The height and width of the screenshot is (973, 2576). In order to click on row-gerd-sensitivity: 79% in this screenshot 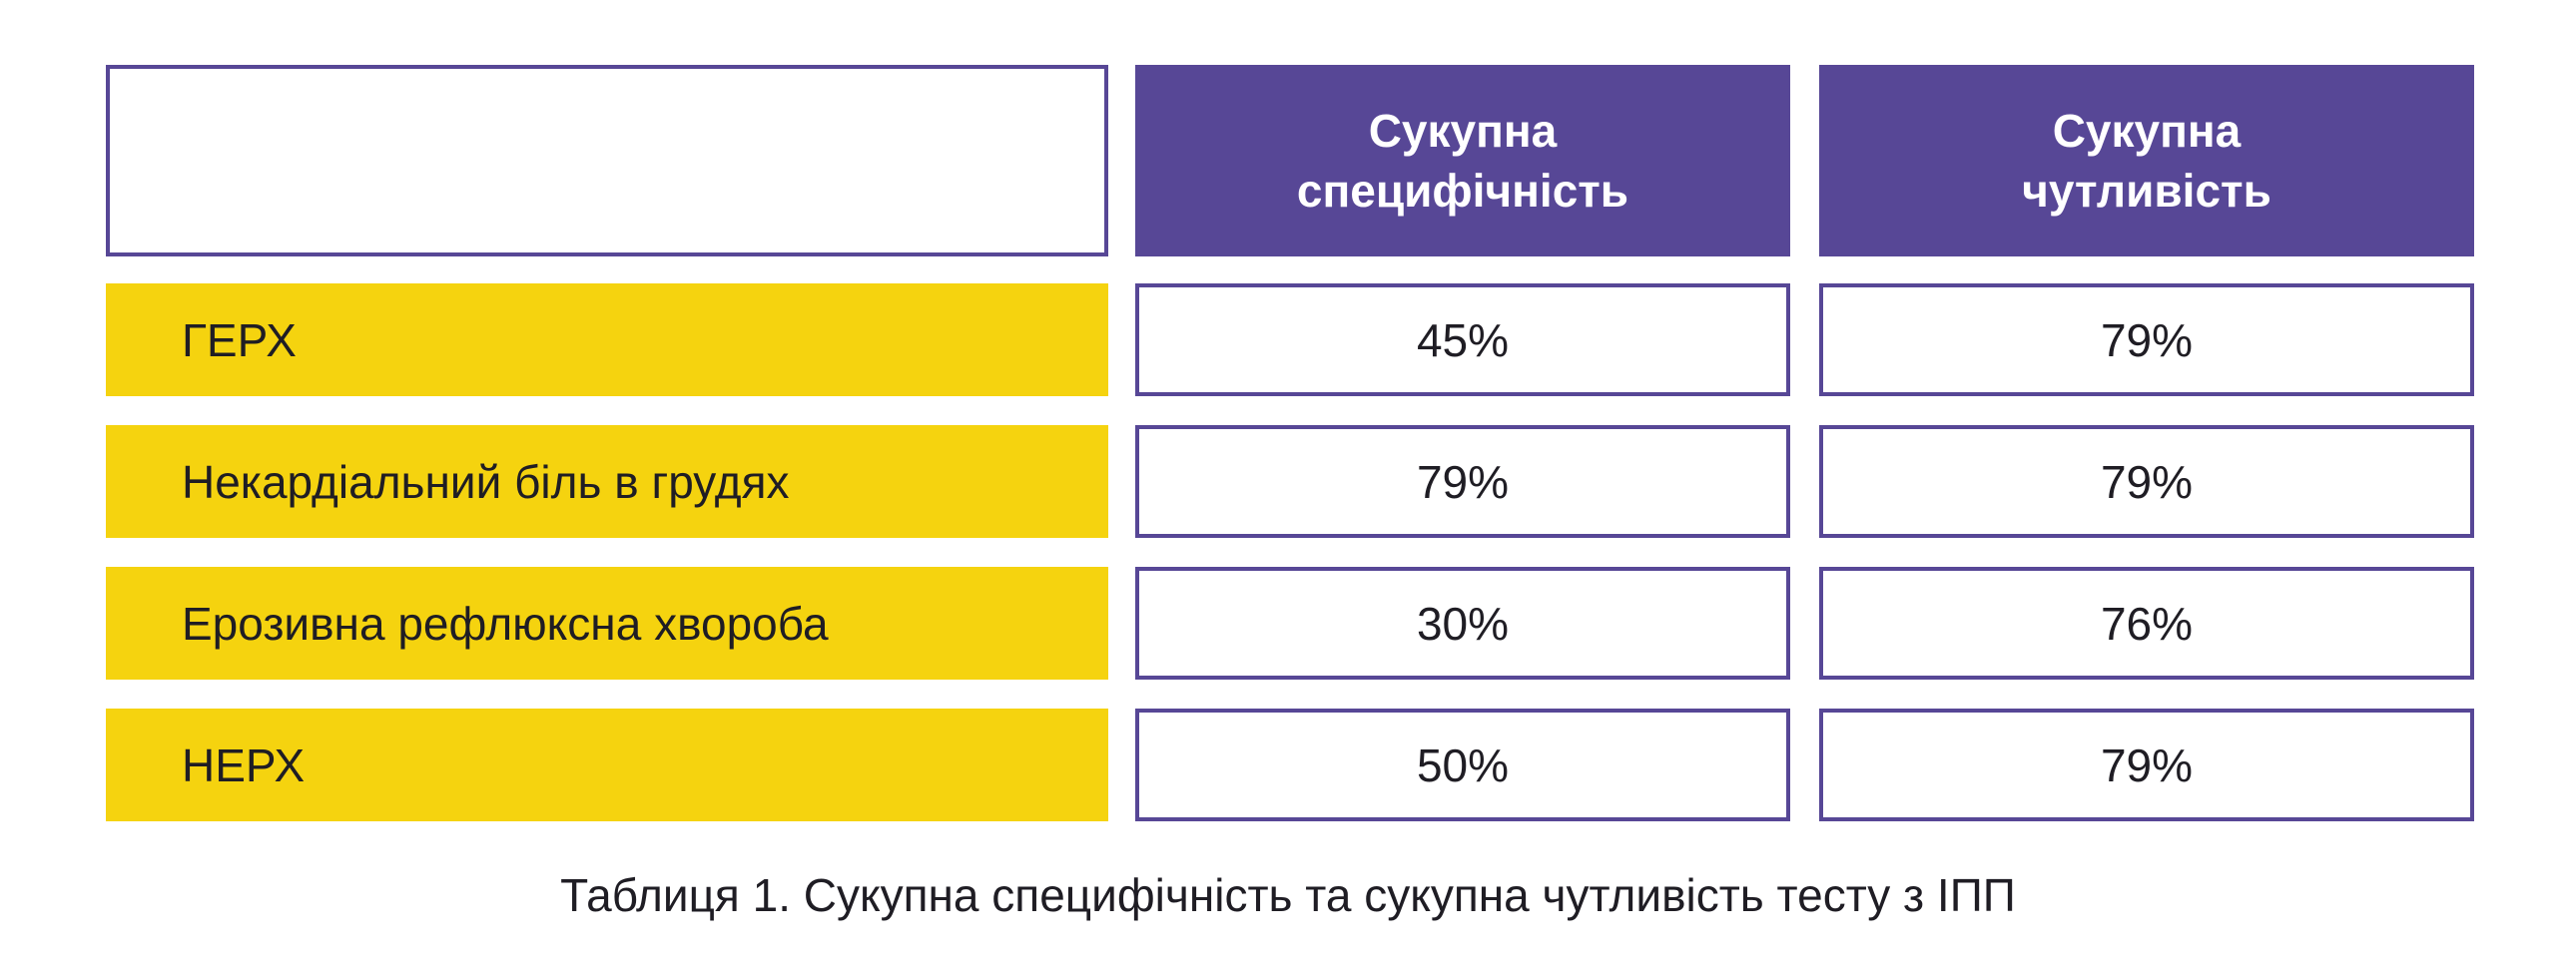, I will do `click(2146, 339)`.